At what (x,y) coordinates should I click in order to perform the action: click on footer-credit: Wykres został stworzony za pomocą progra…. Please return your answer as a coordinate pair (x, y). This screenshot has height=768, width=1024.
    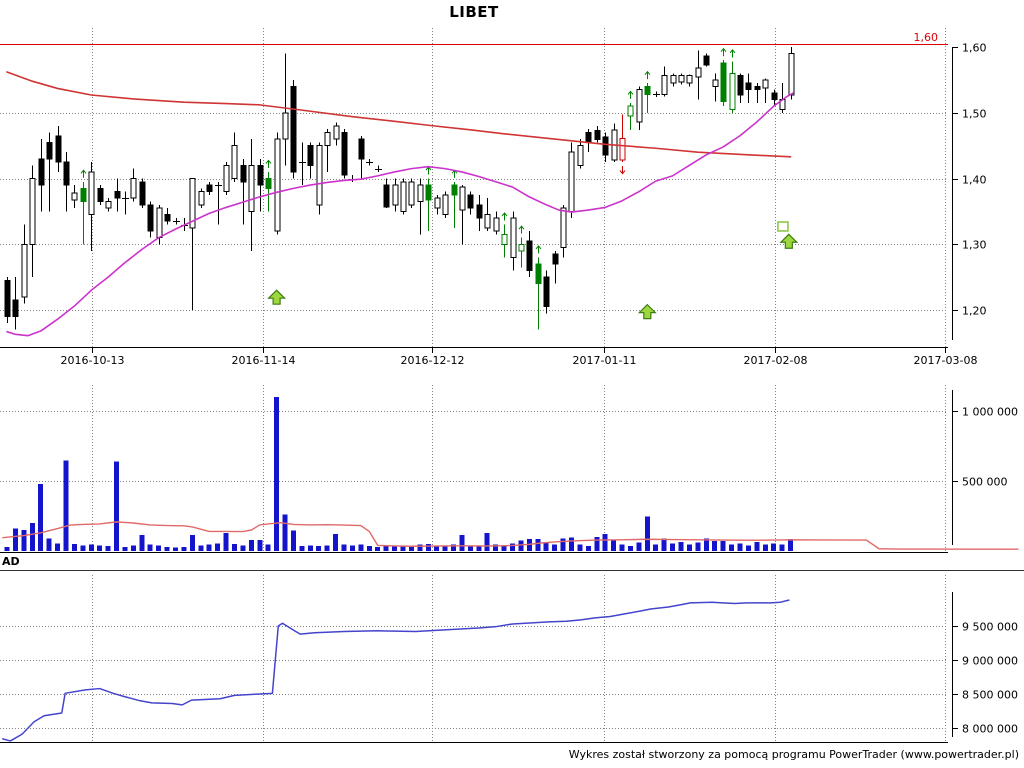
    Looking at the image, I should click on (793, 754).